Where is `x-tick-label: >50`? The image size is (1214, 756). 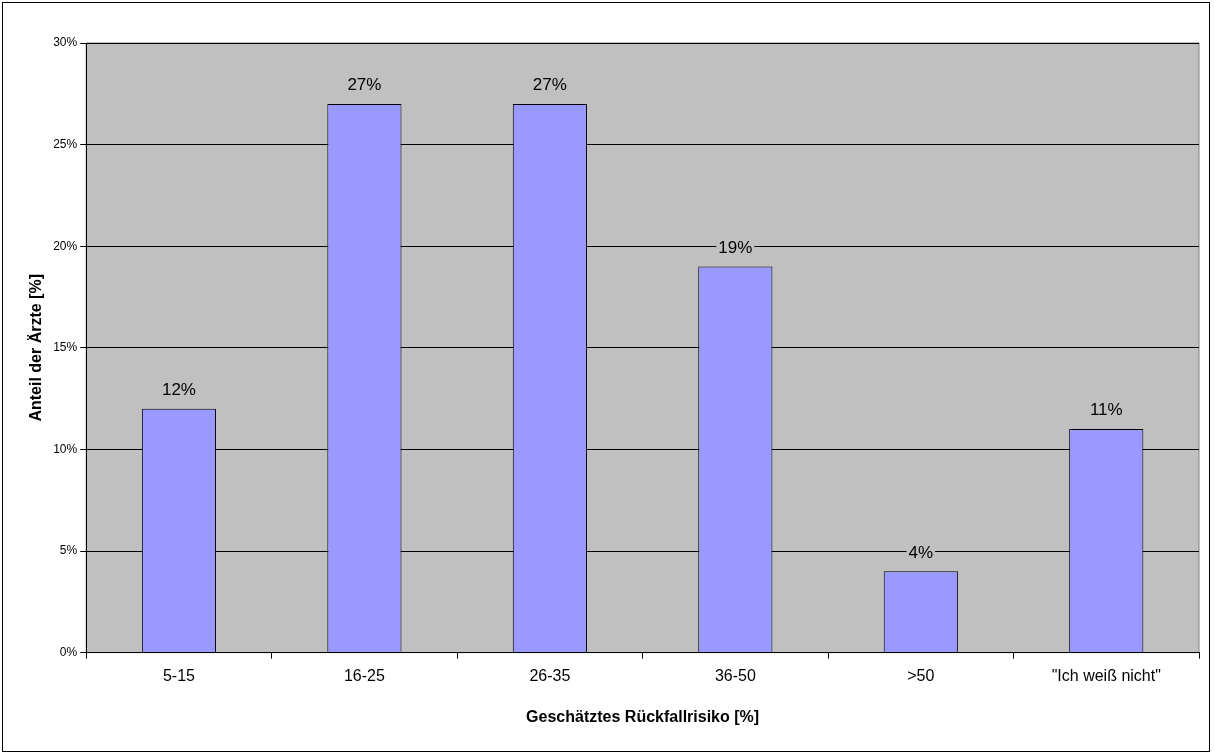
x-tick-label: >50 is located at coordinates (921, 675).